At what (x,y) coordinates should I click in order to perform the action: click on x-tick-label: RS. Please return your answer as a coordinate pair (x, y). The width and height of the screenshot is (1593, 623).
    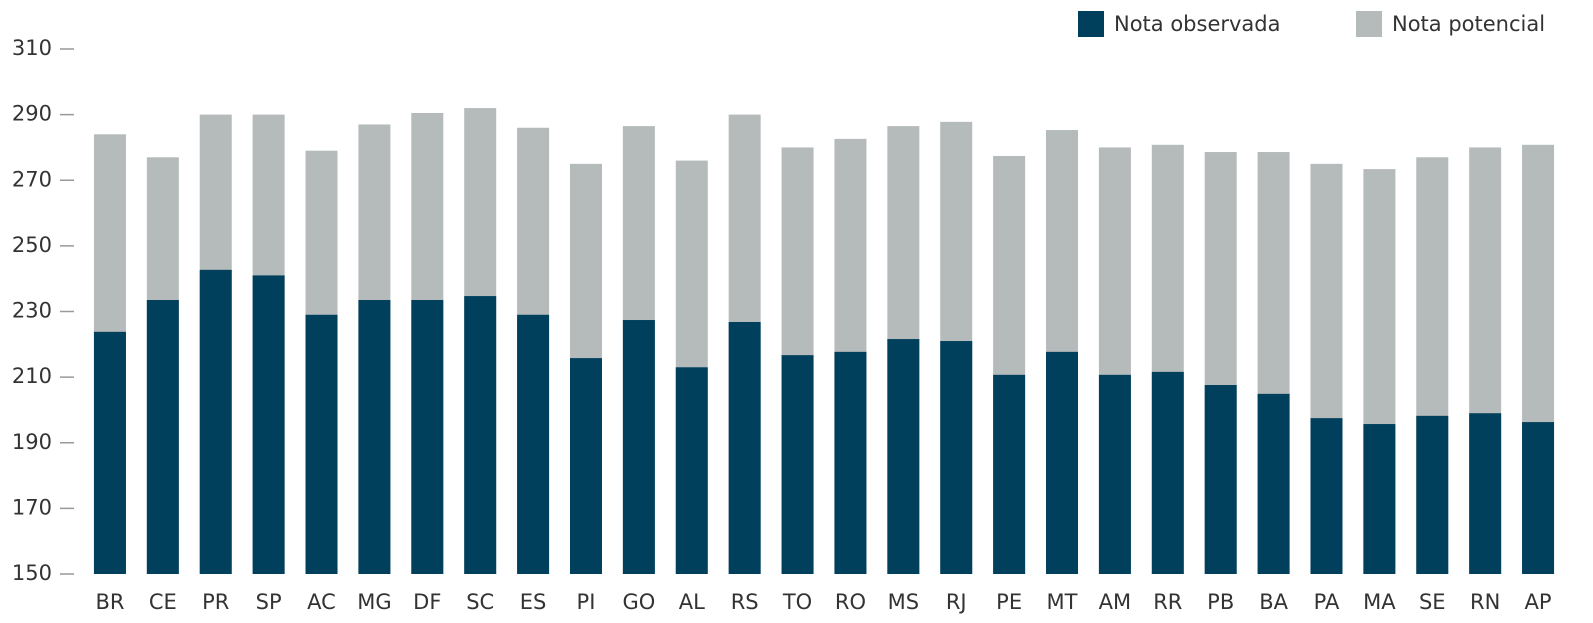
    Looking at the image, I should click on (745, 602).